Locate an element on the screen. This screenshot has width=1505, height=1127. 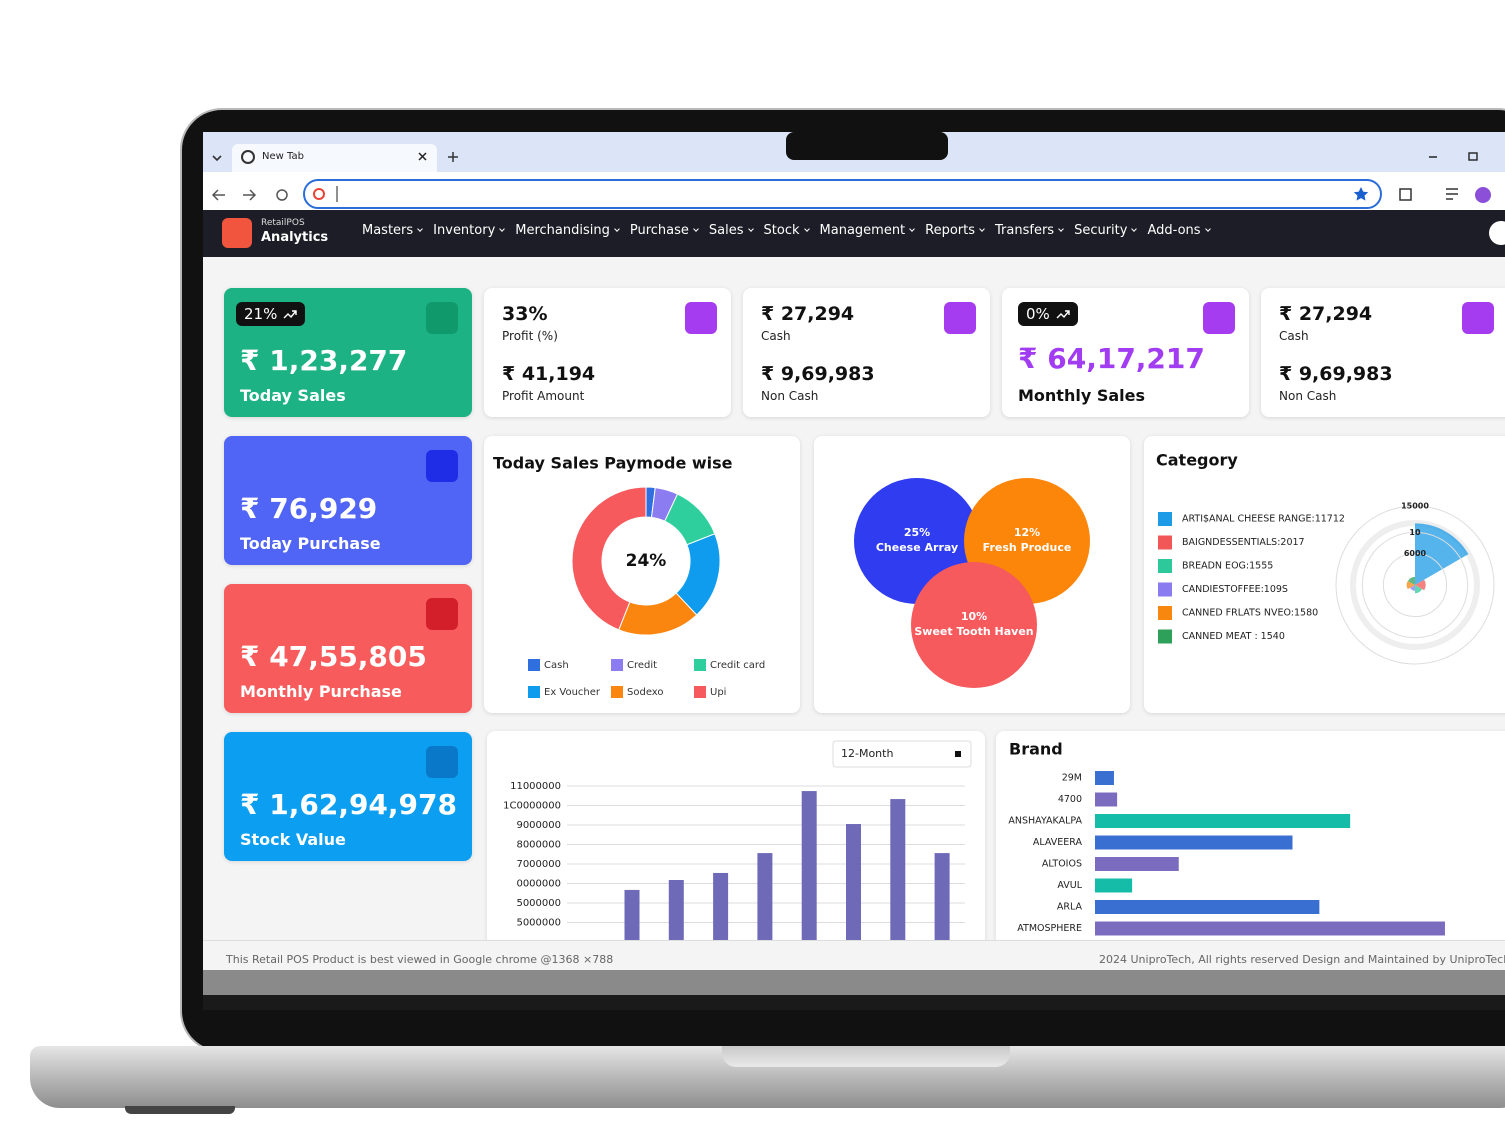
receipt-icon is located at coordinates (1478, 318).